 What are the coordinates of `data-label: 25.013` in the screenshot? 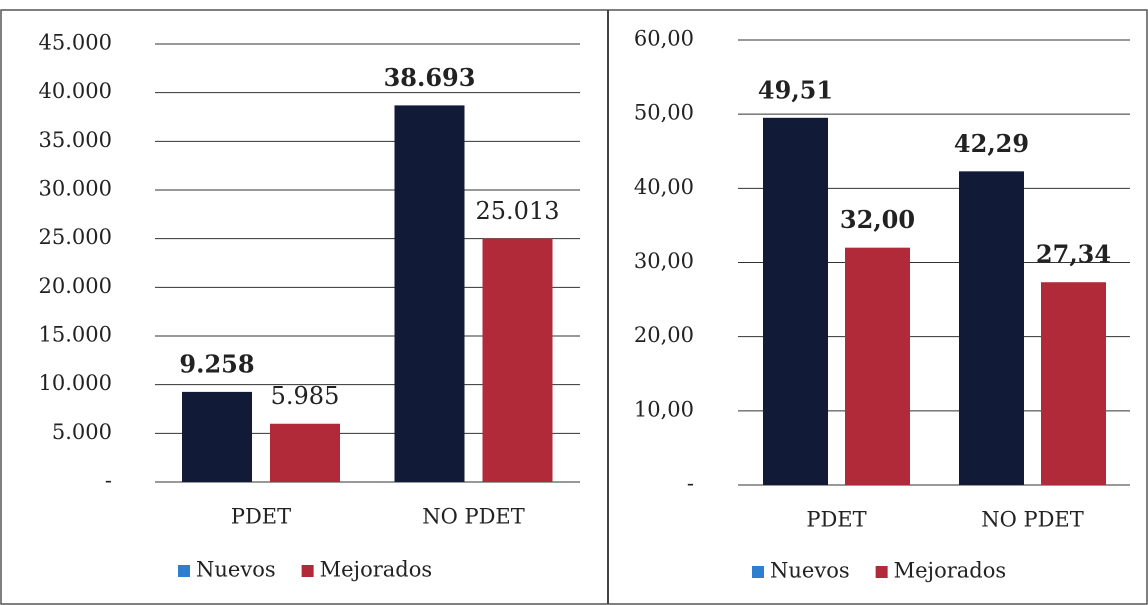 It's located at (518, 211).